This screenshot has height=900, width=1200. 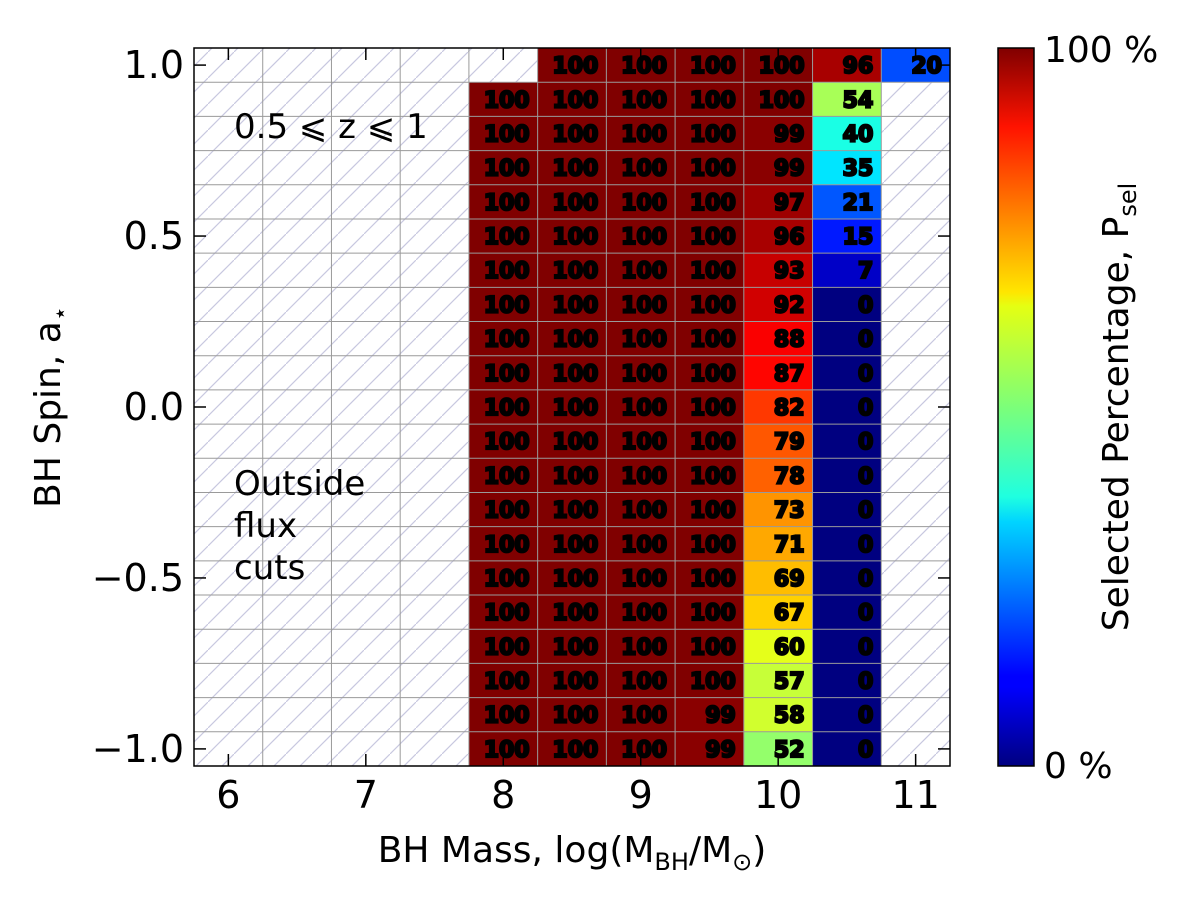 I want to click on colorbar-min-label: 0 %, so click(x=1078, y=766).